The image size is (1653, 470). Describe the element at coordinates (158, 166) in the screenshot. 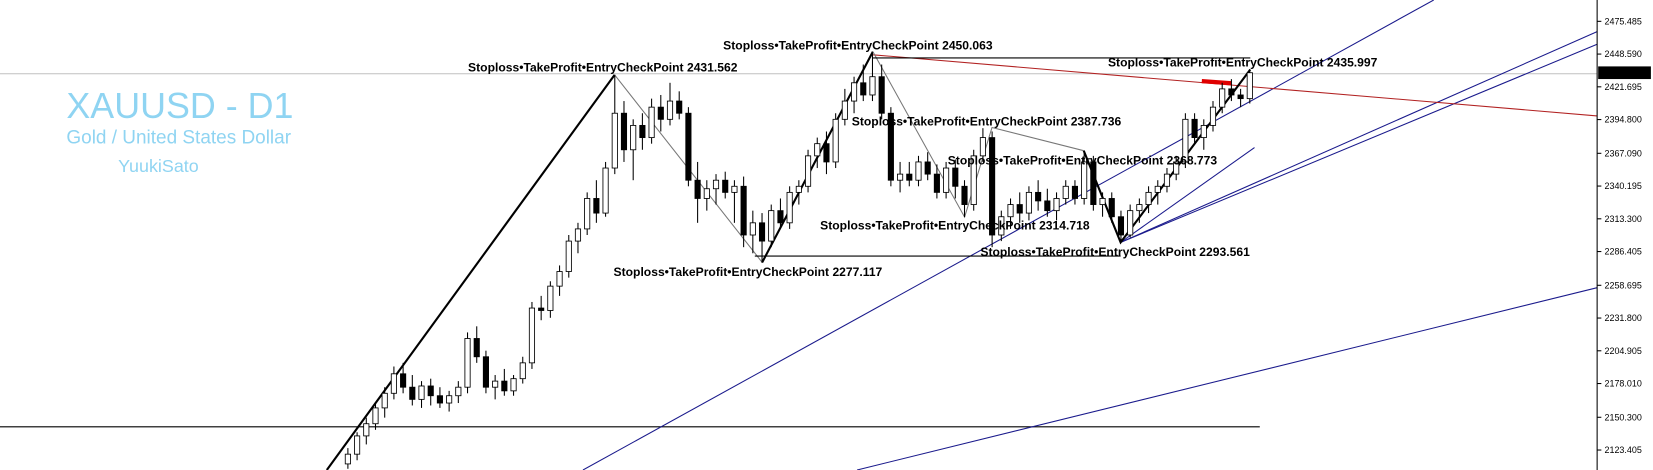

I see `author: YuukiSato` at that location.